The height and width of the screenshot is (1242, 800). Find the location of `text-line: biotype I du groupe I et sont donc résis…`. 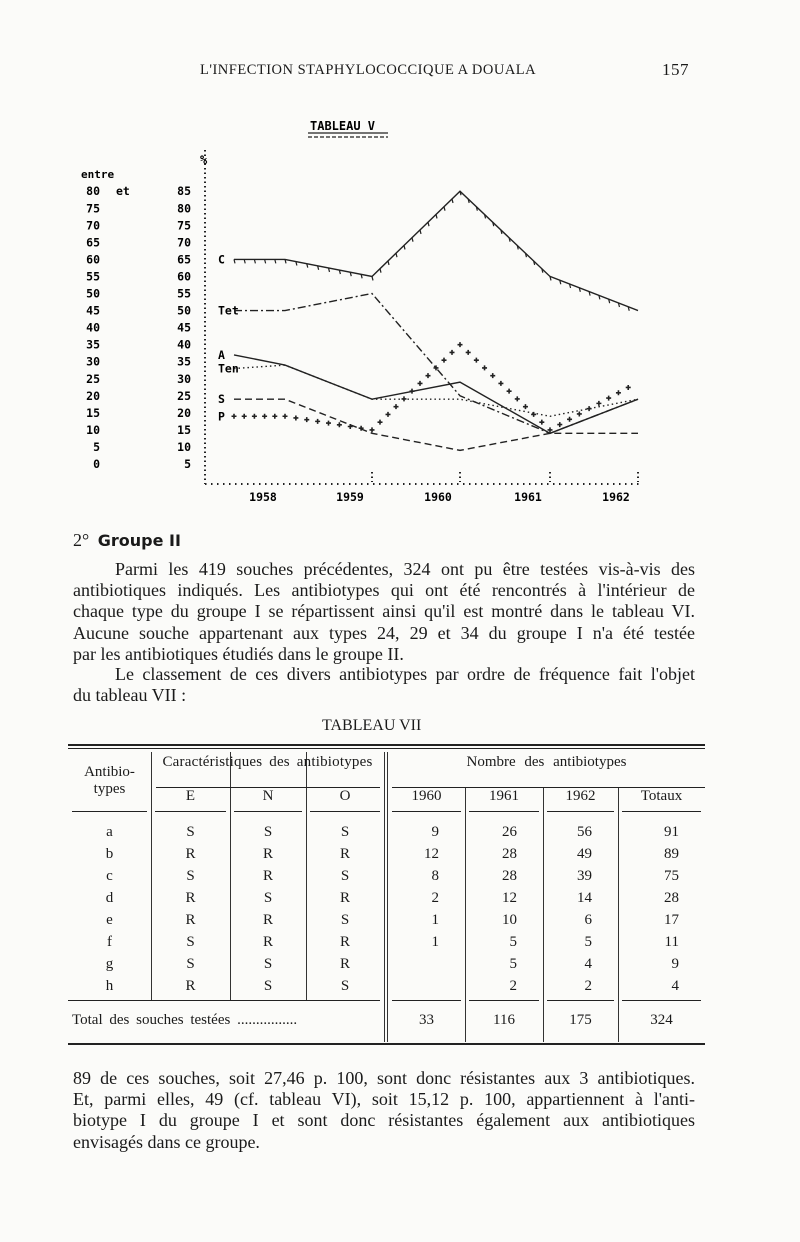

text-line: biotype I du groupe I et sont donc résis… is located at coordinates (384, 1120).